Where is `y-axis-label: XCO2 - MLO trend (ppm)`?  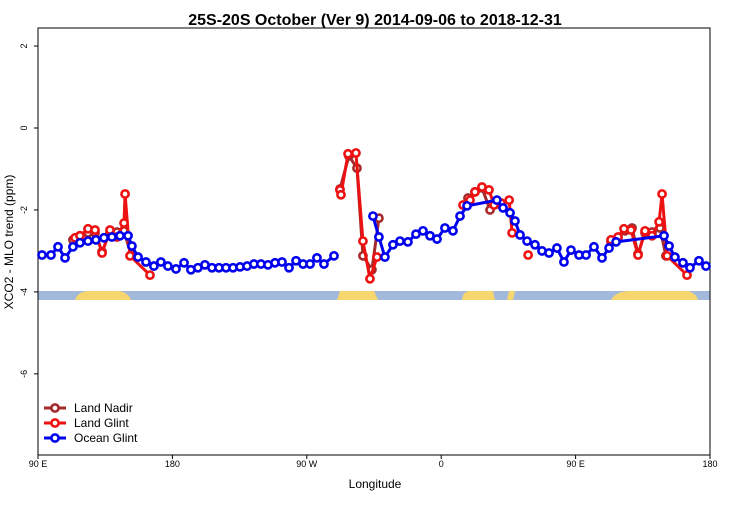
y-axis-label: XCO2 - MLO trend (ppm) is located at coordinates (9, 242).